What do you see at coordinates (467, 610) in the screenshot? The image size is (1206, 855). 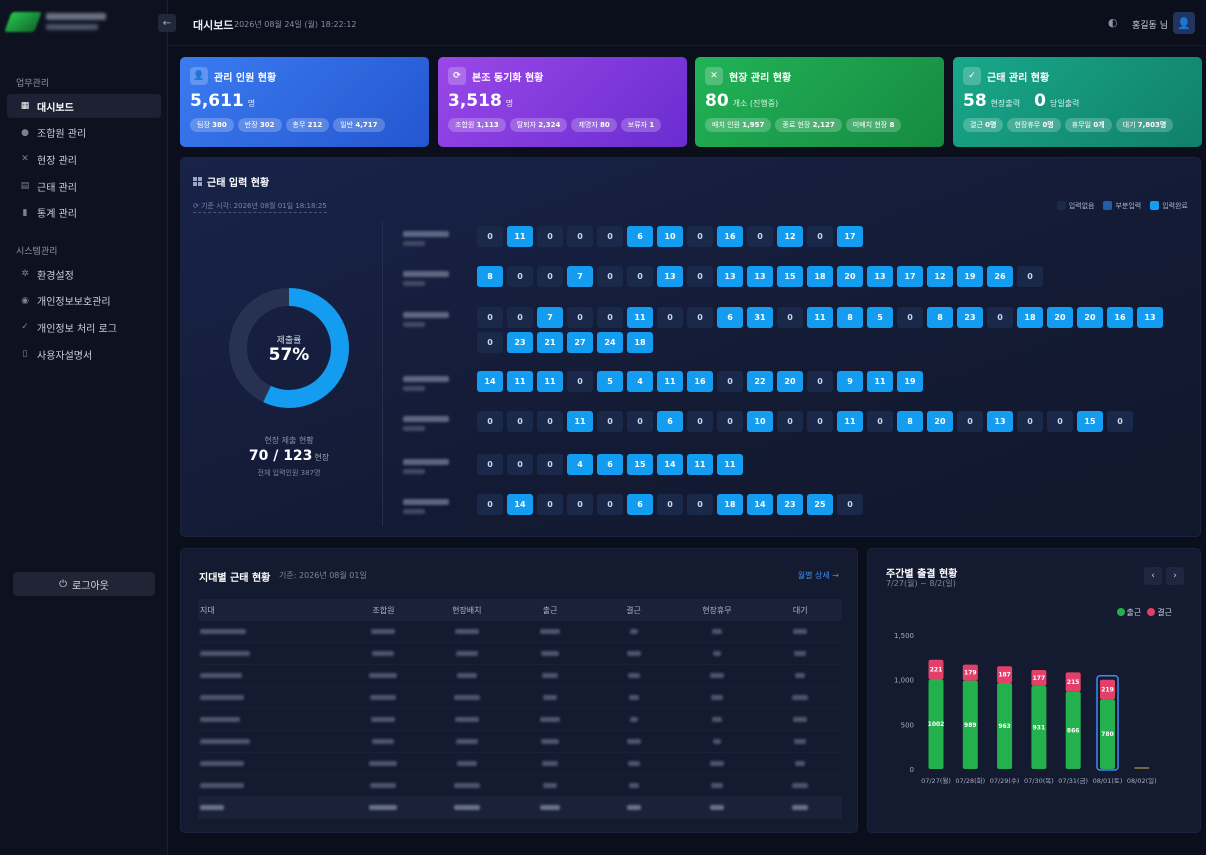 I see `column-header: 현장배치` at bounding box center [467, 610].